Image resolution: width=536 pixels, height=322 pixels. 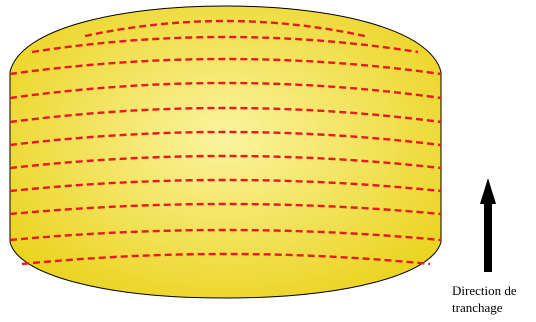 I want to click on slicing-direction-arrow, so click(x=488, y=225).